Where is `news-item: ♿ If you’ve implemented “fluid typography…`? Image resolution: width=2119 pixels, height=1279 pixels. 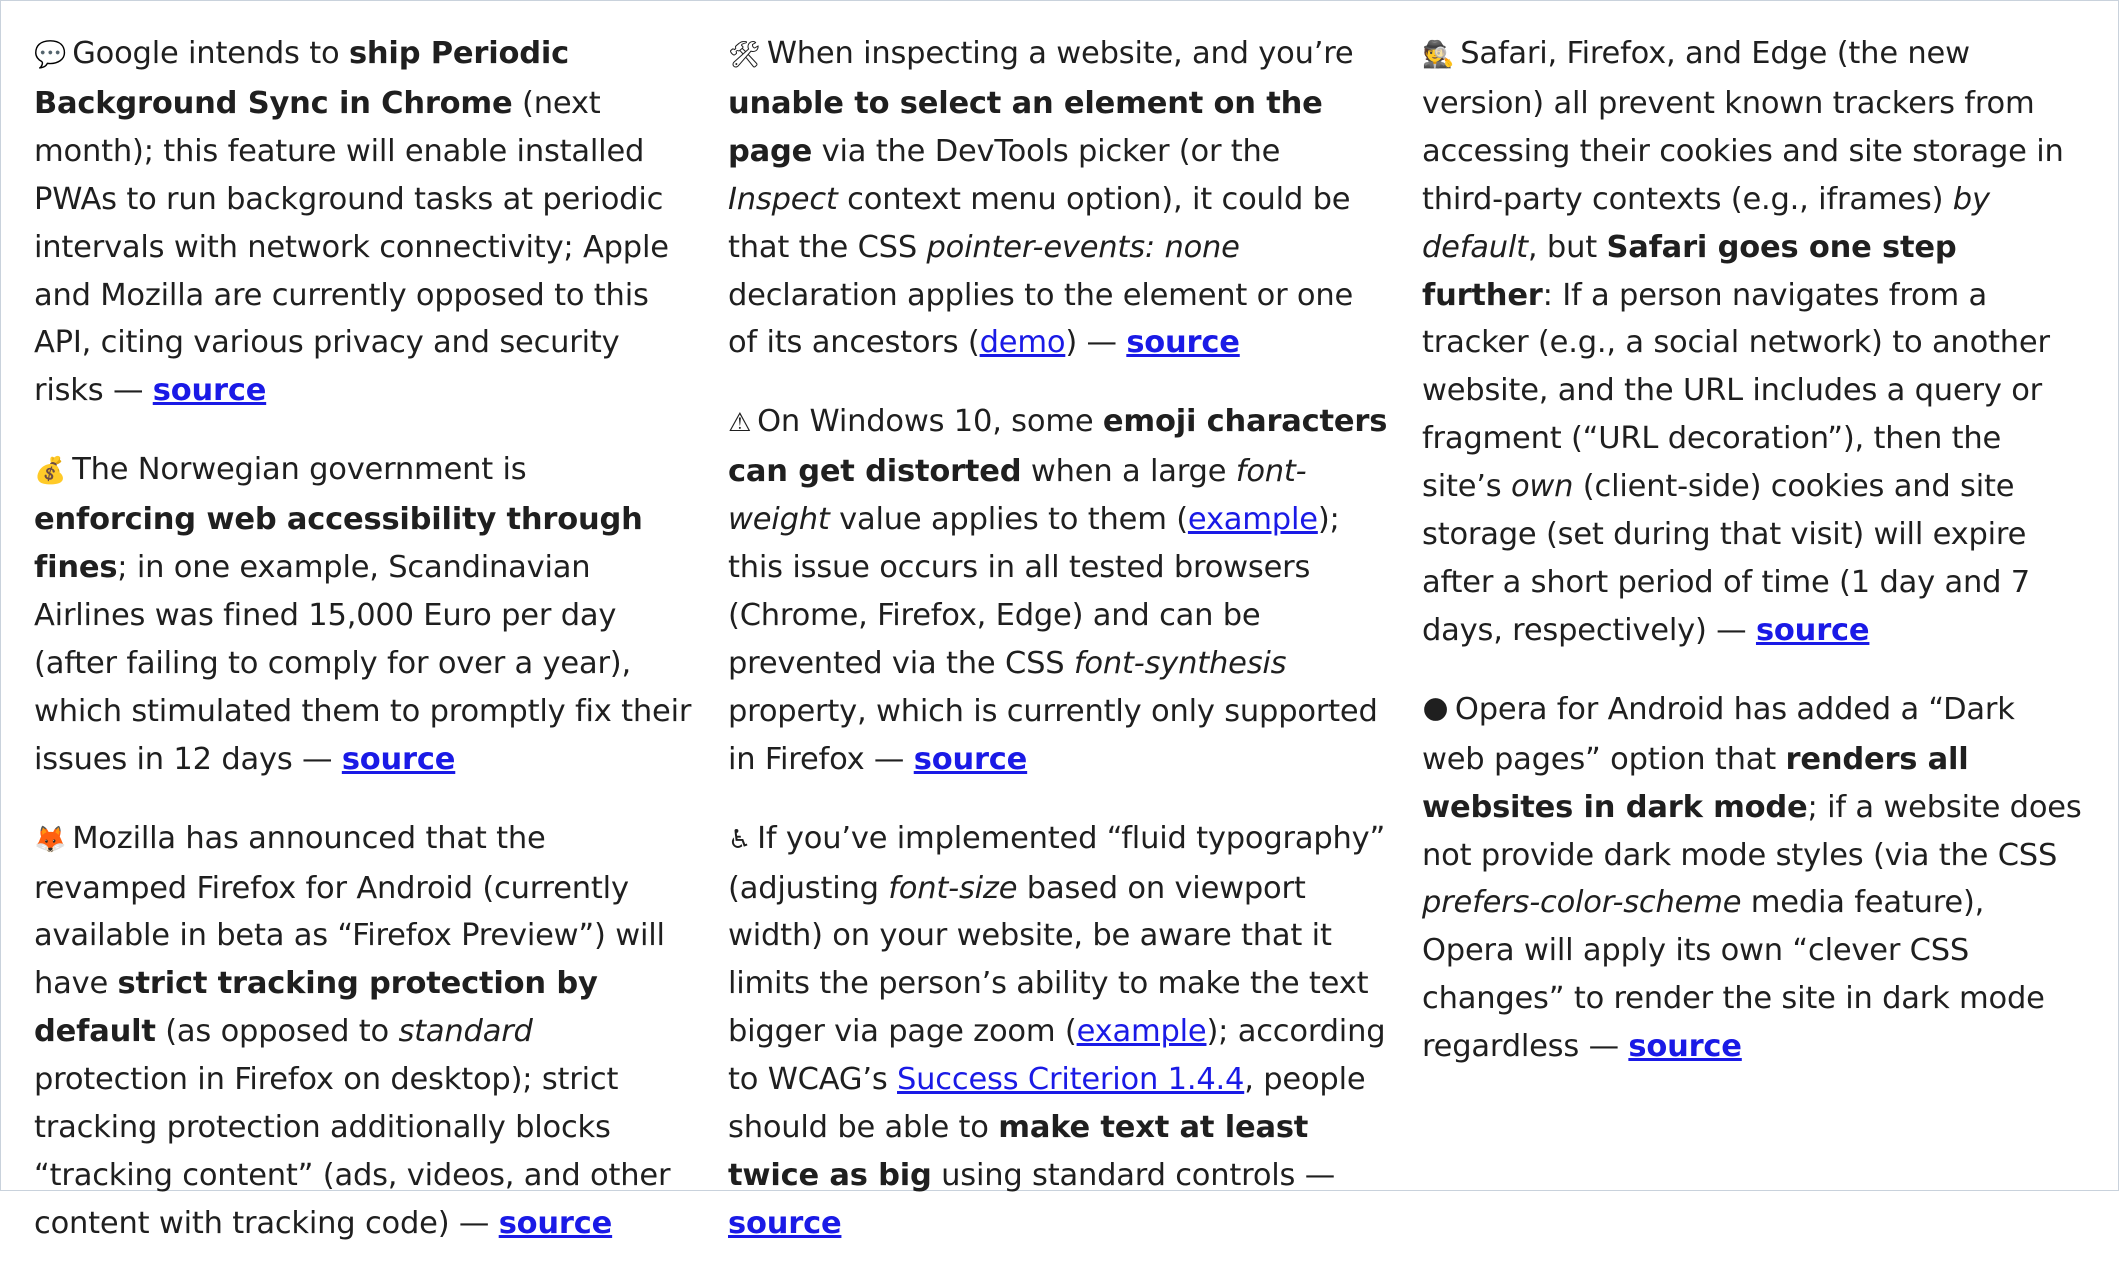 news-item: ♿ If you’ve implemented “fluid typography… is located at coordinates (1058, 1031).